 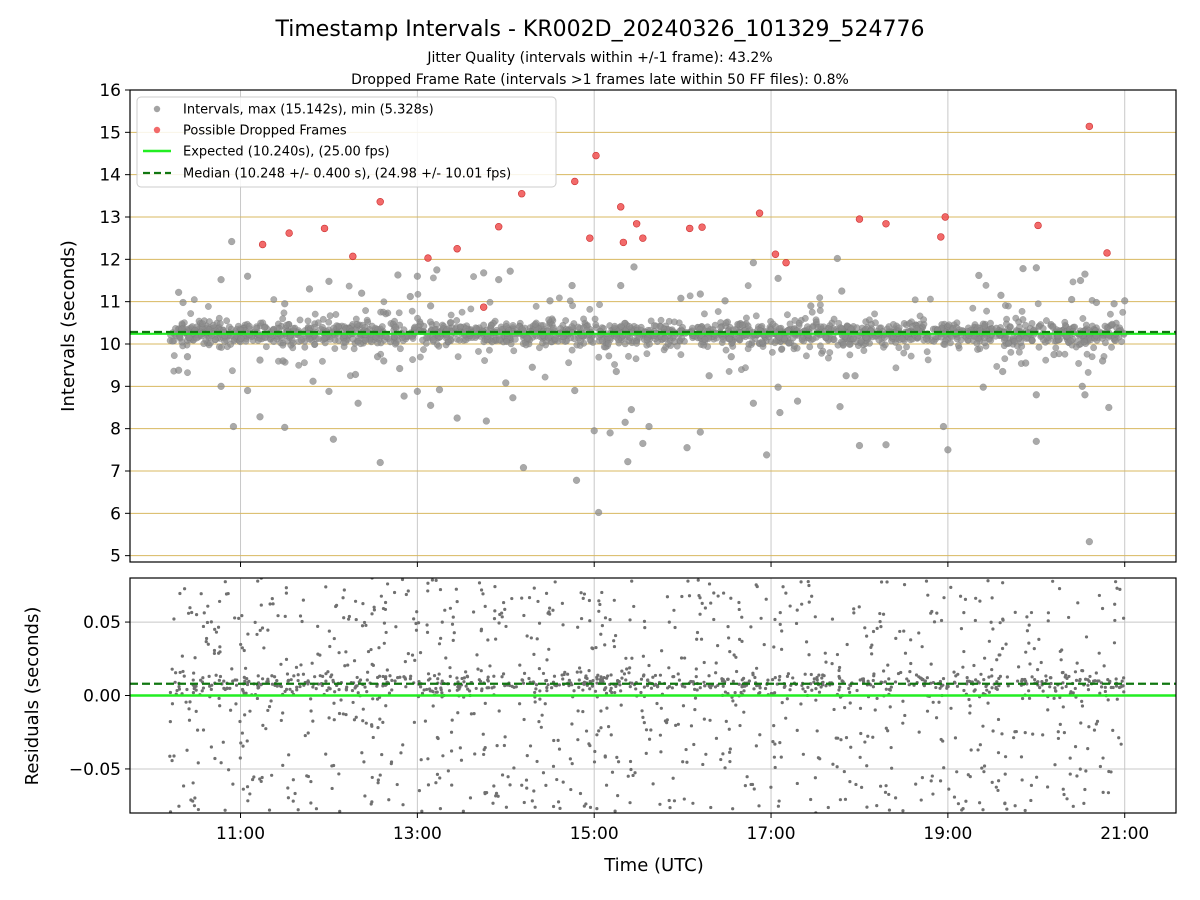 What do you see at coordinates (110, 218) in the screenshot?
I see `intervals-y-tick-label: 13` at bounding box center [110, 218].